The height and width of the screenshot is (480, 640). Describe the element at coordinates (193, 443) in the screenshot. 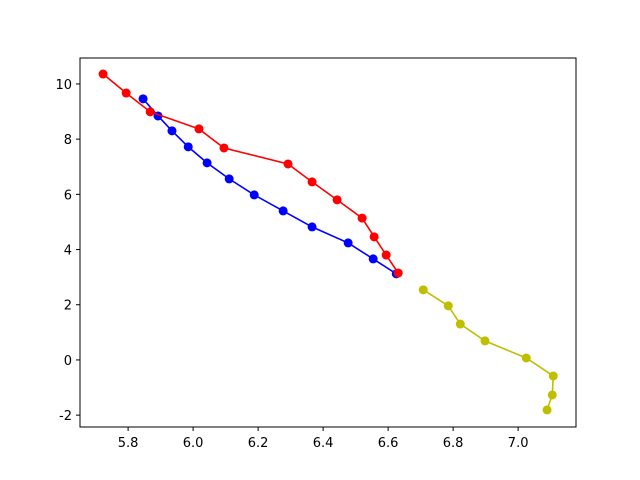

I see `x-tick-label: 6.0` at that location.